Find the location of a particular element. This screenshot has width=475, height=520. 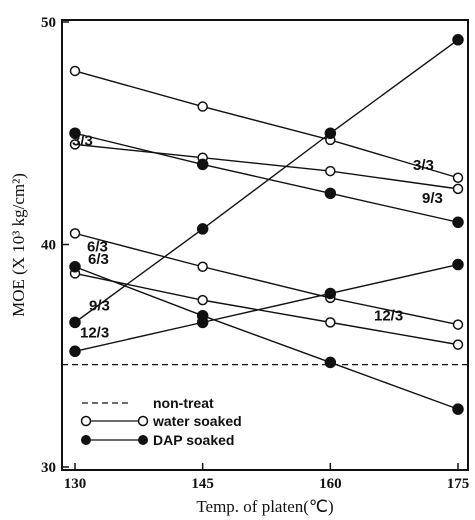

series-label-4: 6/3 is located at coordinates (98, 259).